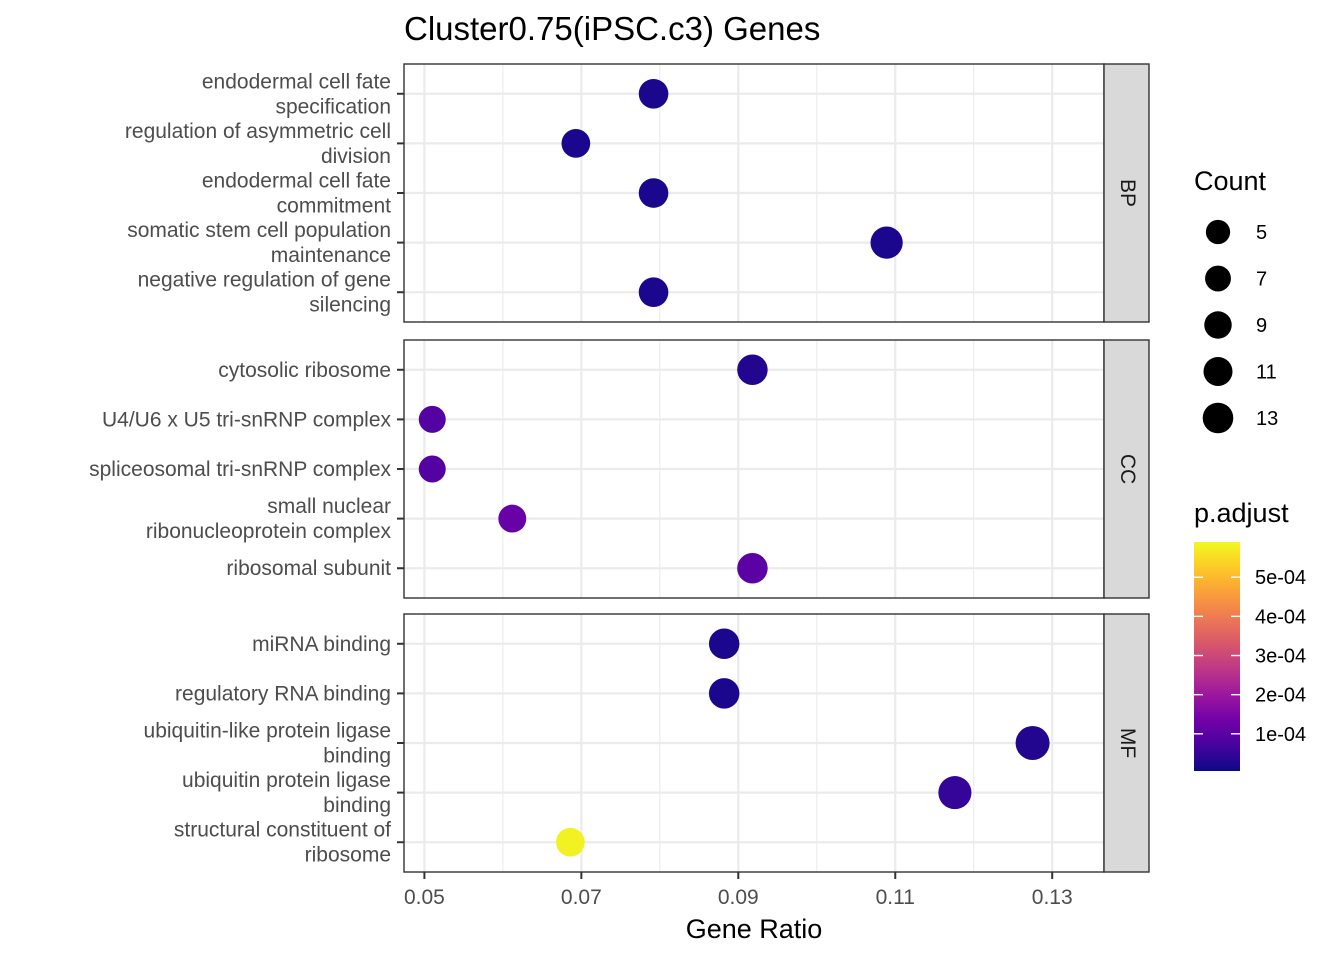 This screenshot has width=1344, height=960. What do you see at coordinates (329, 506) in the screenshot?
I see `y-tick-label-line: small nuclear` at bounding box center [329, 506].